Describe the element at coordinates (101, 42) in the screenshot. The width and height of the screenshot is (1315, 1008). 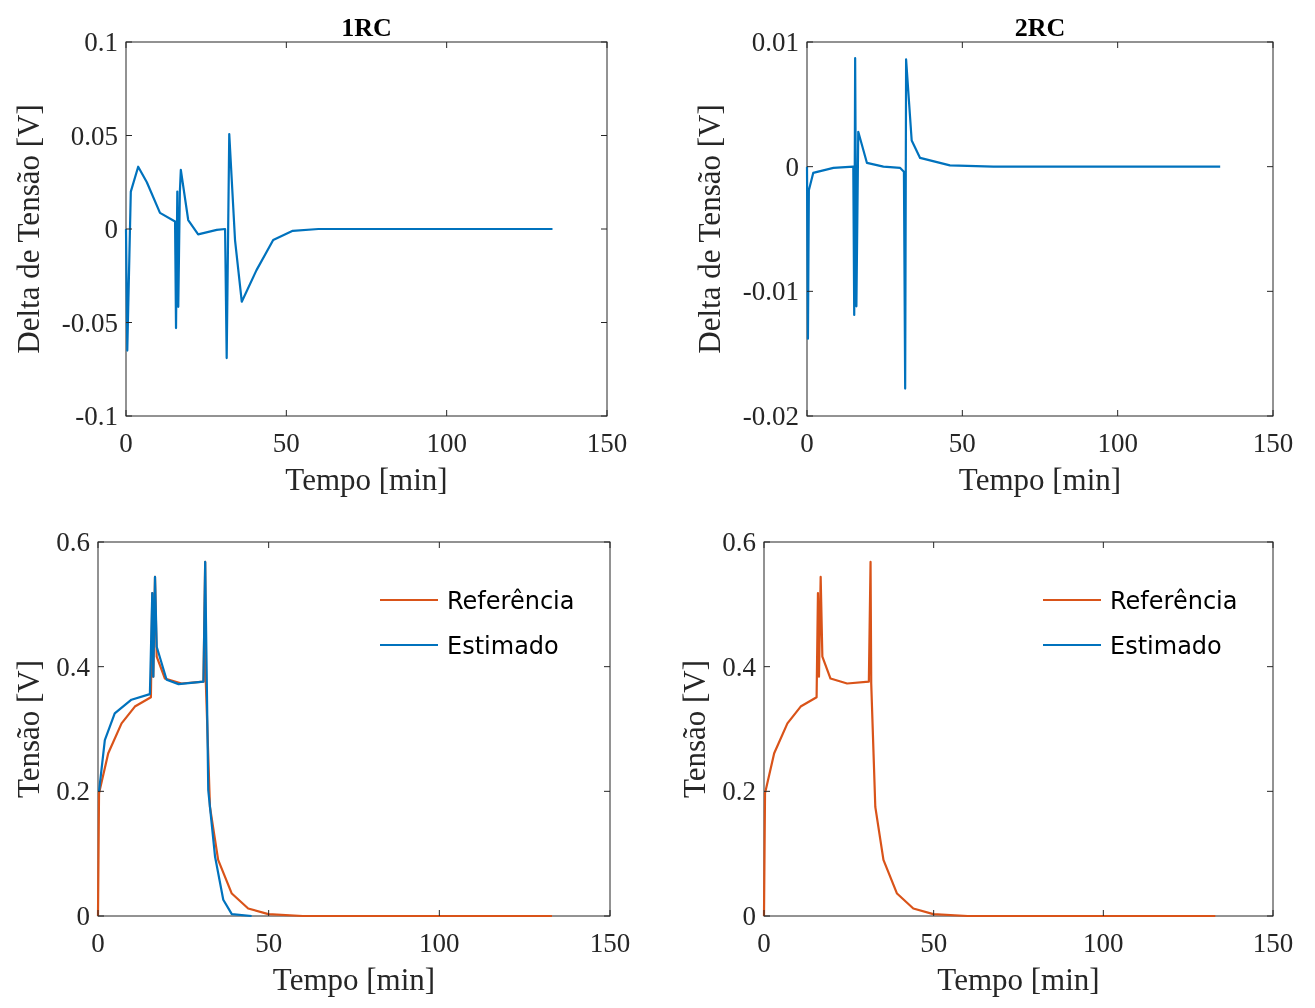
I see `y-tick-label: 0.1` at that location.